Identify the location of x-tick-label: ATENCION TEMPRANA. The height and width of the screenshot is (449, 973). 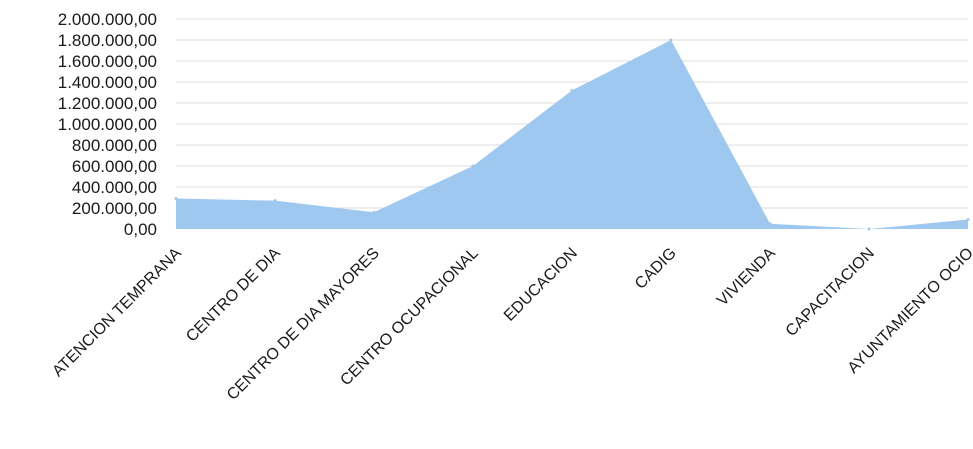
(117, 313).